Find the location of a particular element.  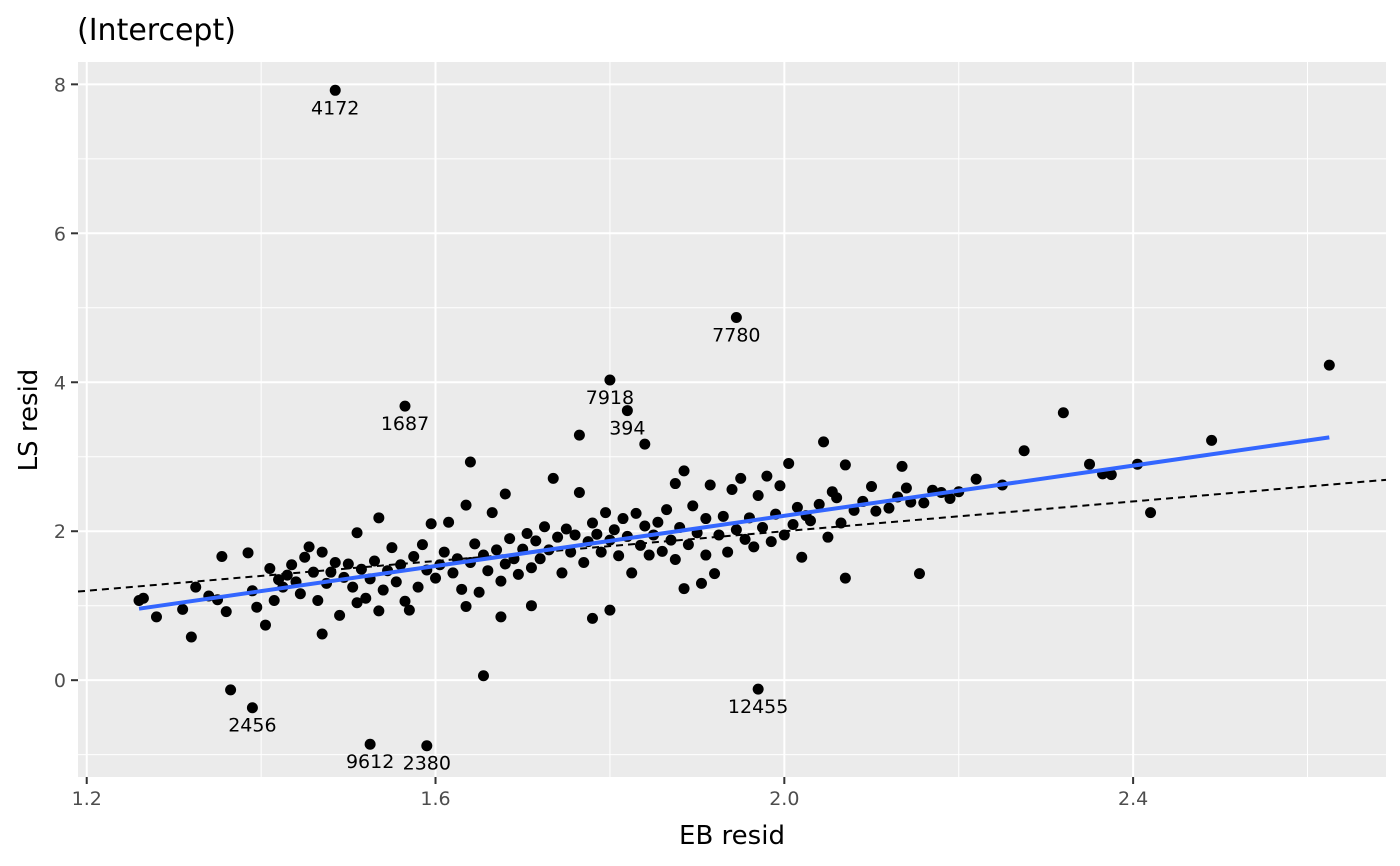

point-label: 9612 is located at coordinates (370, 762).